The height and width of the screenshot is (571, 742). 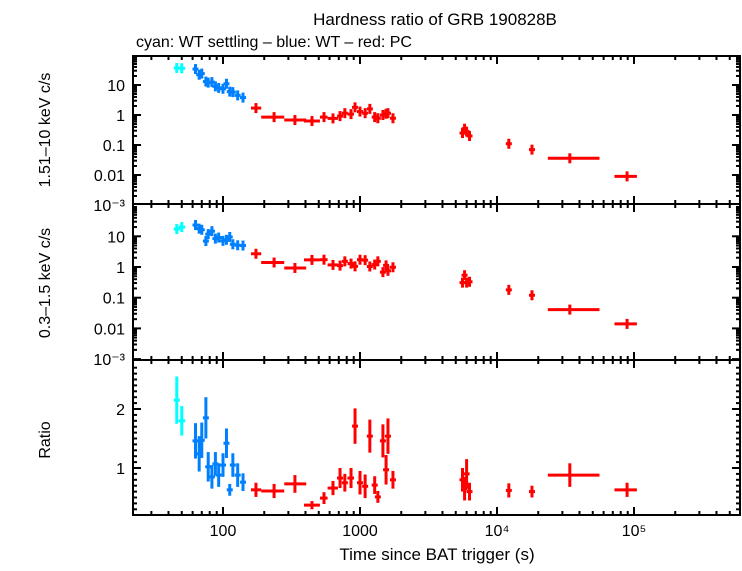 What do you see at coordinates (497, 531) in the screenshot?
I see `x-tick-label: 10⁴` at bounding box center [497, 531].